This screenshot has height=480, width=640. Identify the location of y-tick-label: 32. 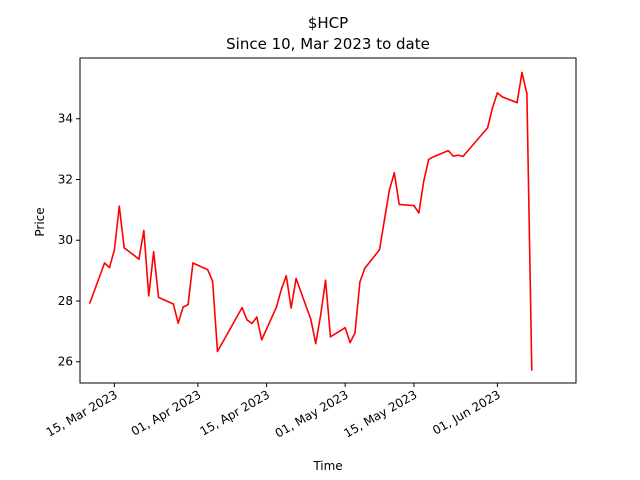
(65, 179).